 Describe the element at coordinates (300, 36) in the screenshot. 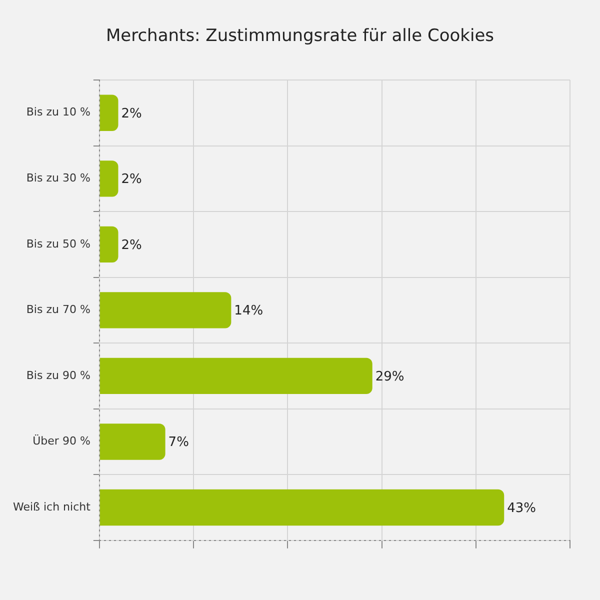

I see `chart-title: Merchants: Zustimmungsrate für alle Cookies` at that location.